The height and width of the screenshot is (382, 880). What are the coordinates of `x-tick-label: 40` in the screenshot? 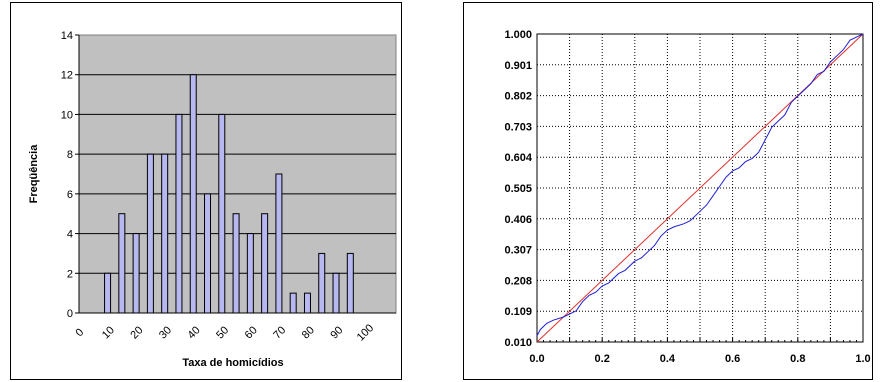 It's located at (194, 332).